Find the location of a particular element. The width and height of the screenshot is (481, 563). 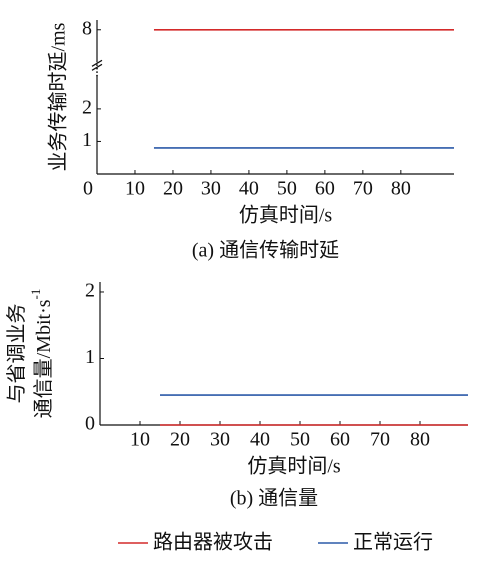

legend-label: 正常运行 is located at coordinates (393, 542).